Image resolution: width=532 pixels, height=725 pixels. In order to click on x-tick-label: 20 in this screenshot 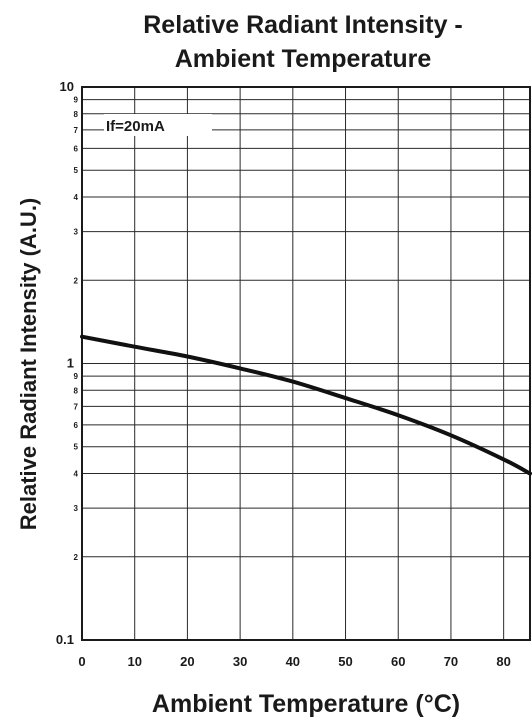, I will do `click(187, 661)`.